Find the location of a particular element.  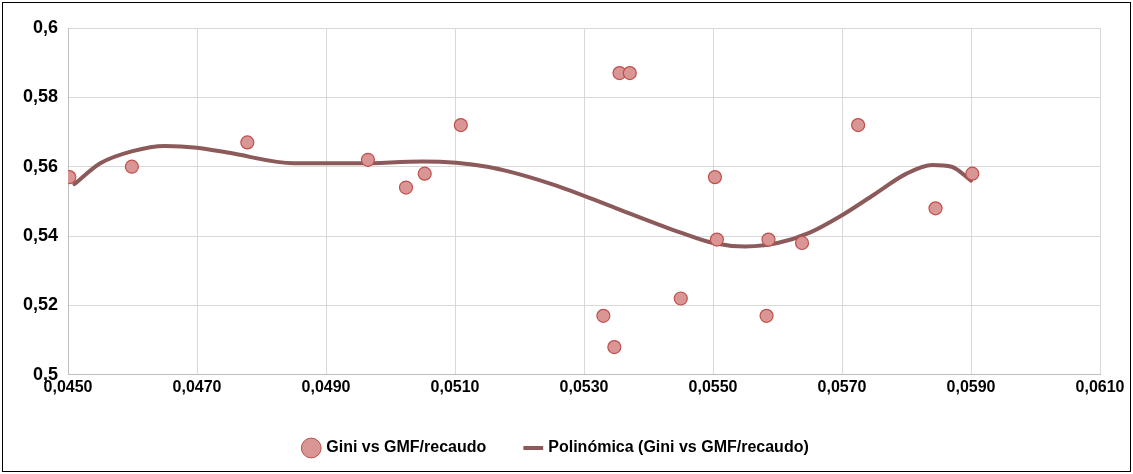

y-tick-label: 0,54 is located at coordinates (40, 235).